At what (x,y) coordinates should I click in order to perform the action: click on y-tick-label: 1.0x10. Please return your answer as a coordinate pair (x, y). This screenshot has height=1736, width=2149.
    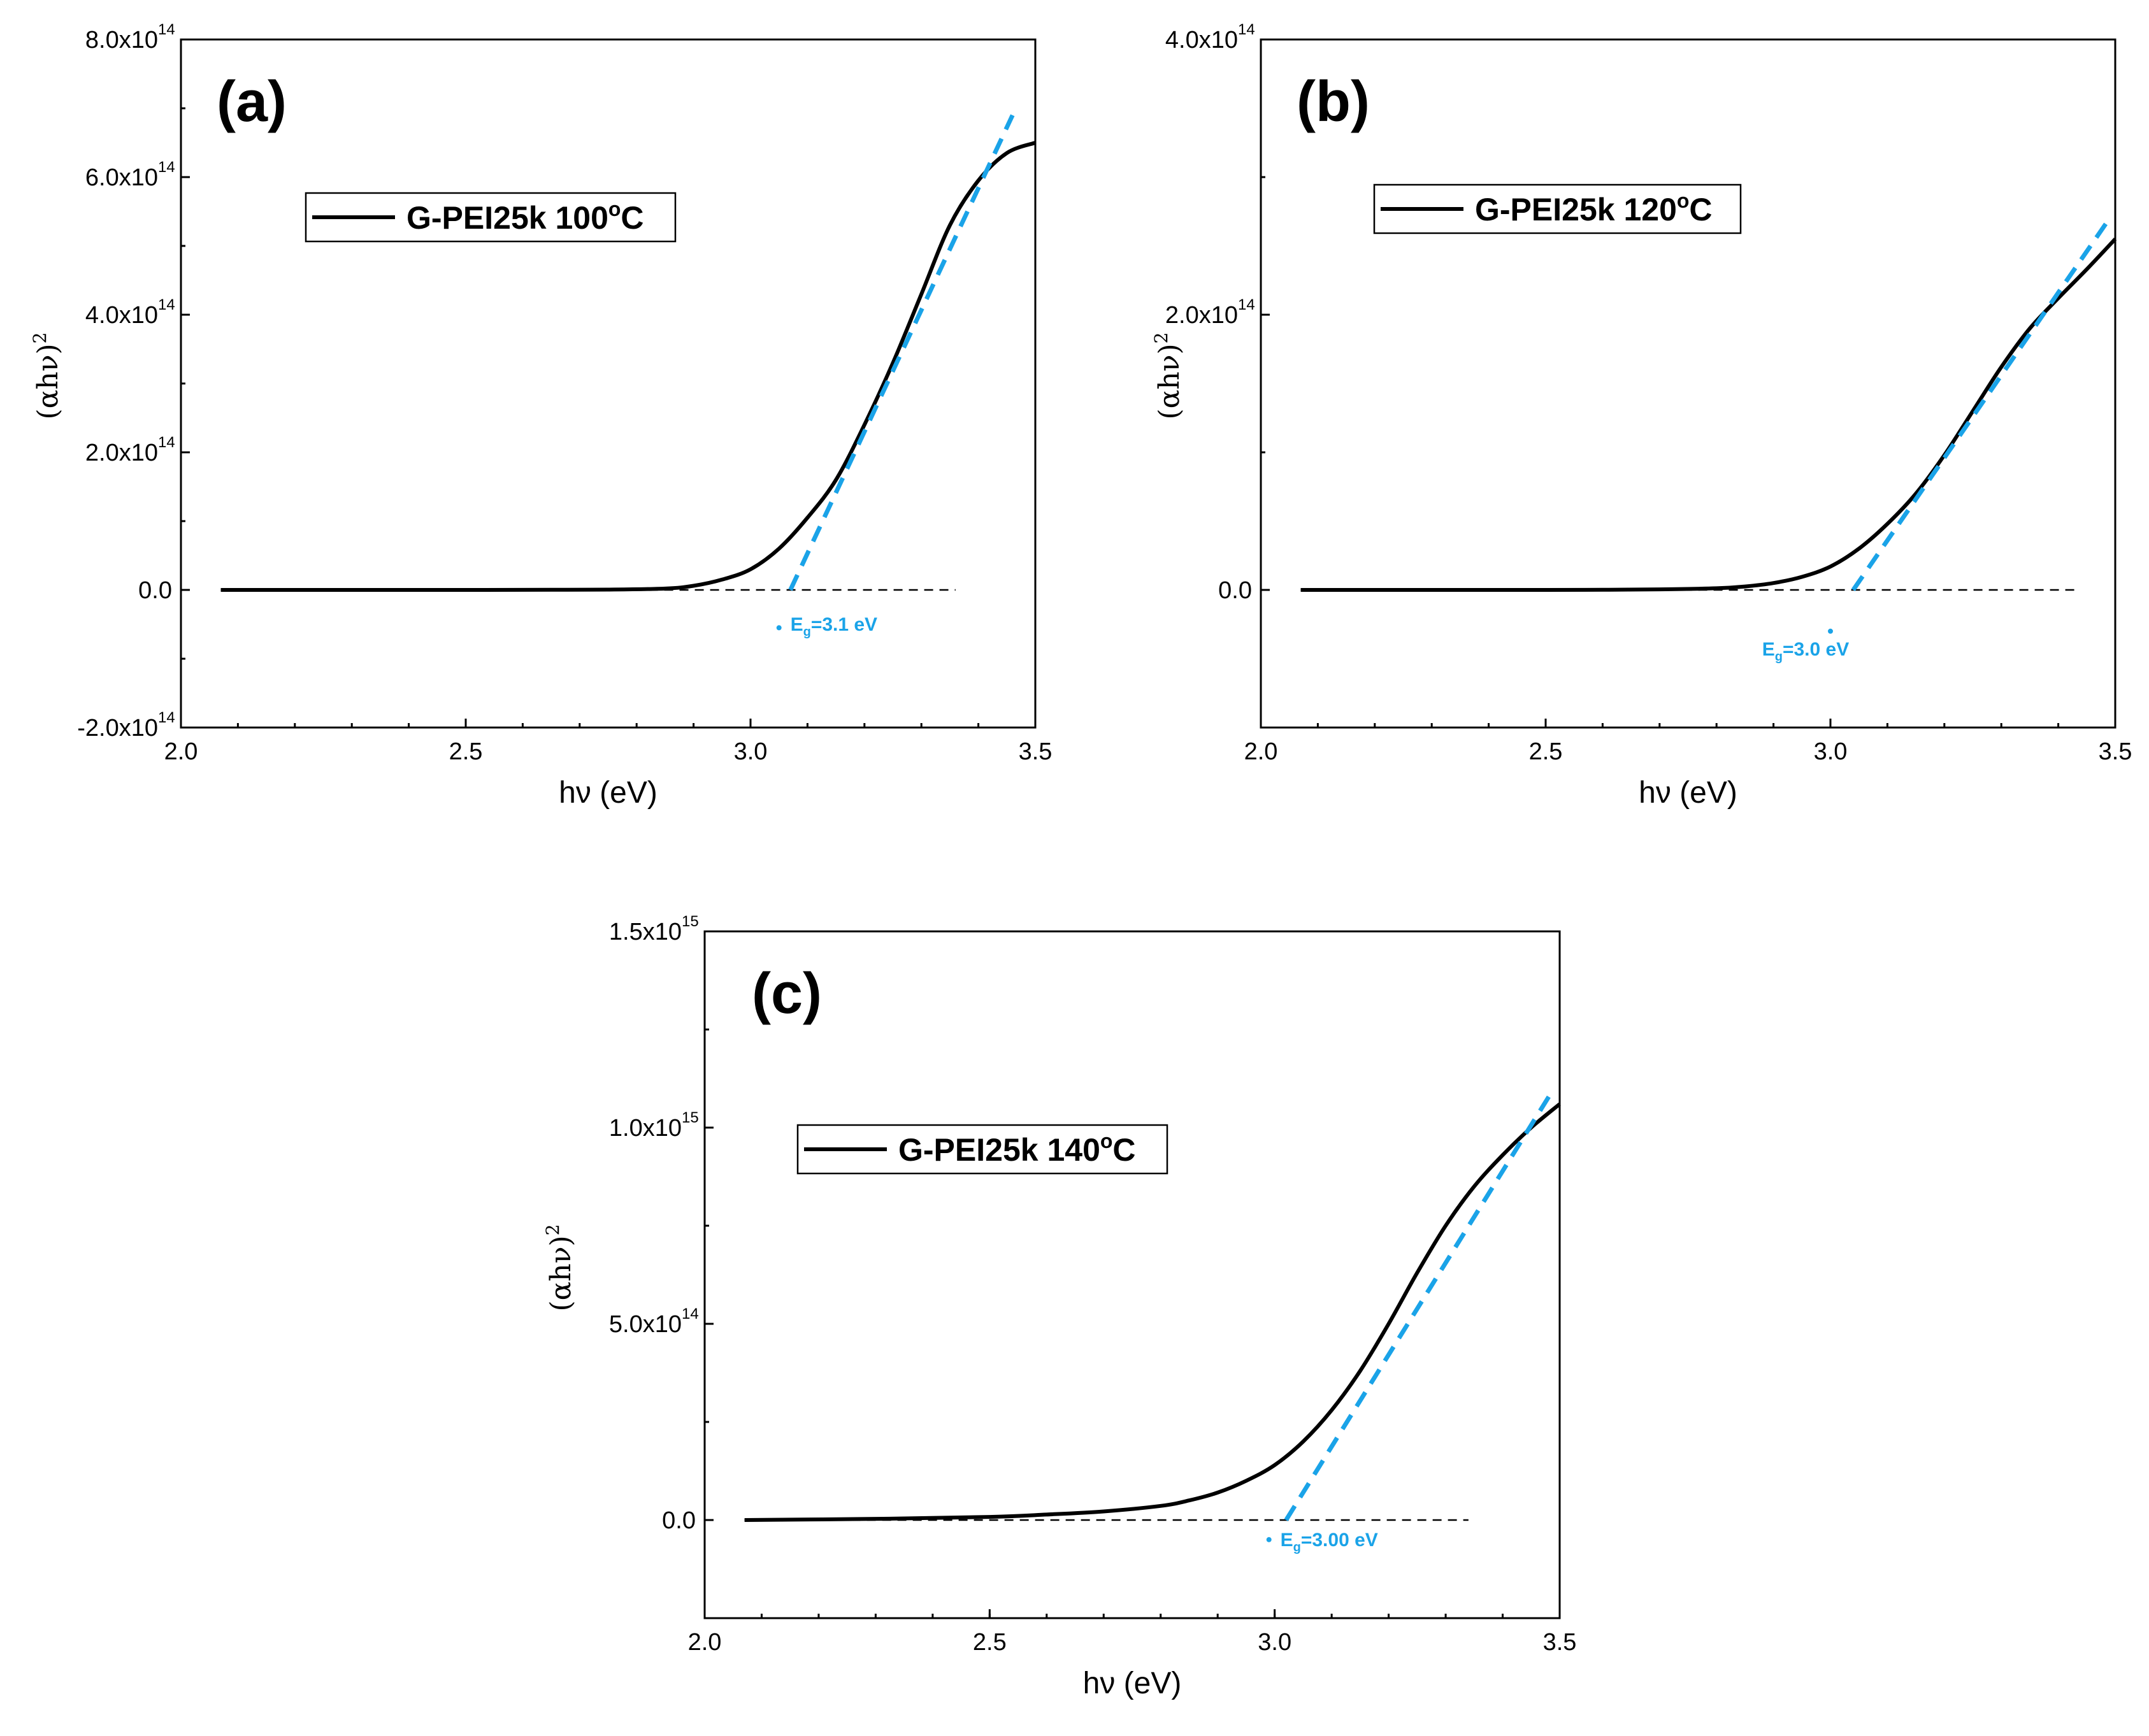
    Looking at the image, I should click on (645, 1128).